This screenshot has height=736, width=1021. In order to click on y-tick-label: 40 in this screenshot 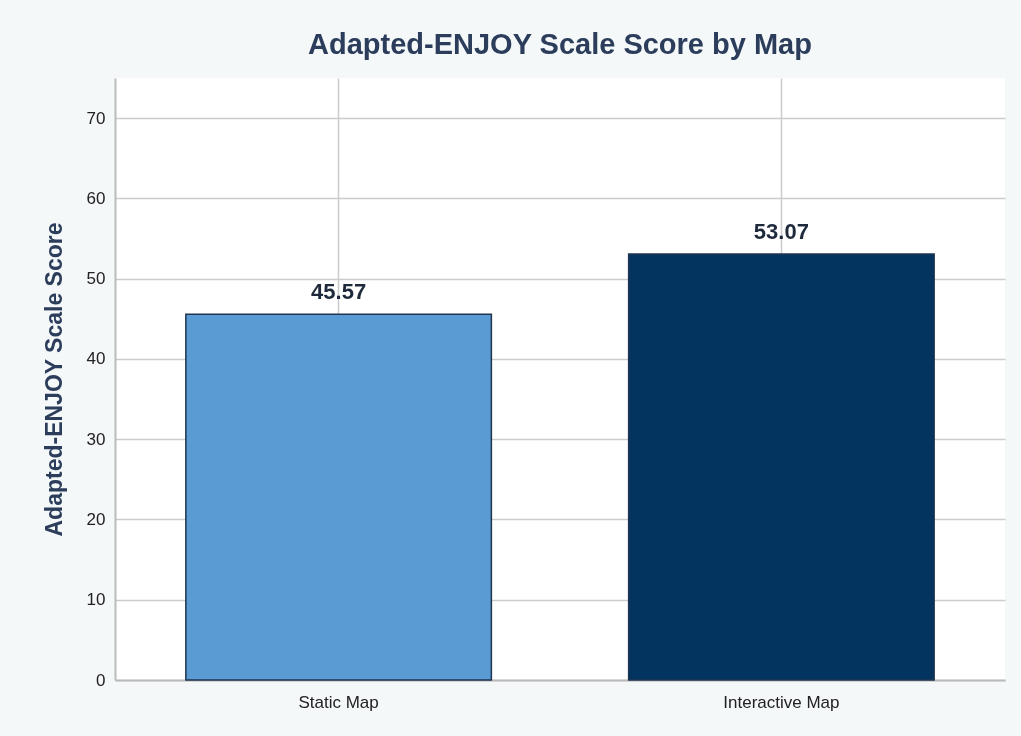, I will do `click(96, 359)`.